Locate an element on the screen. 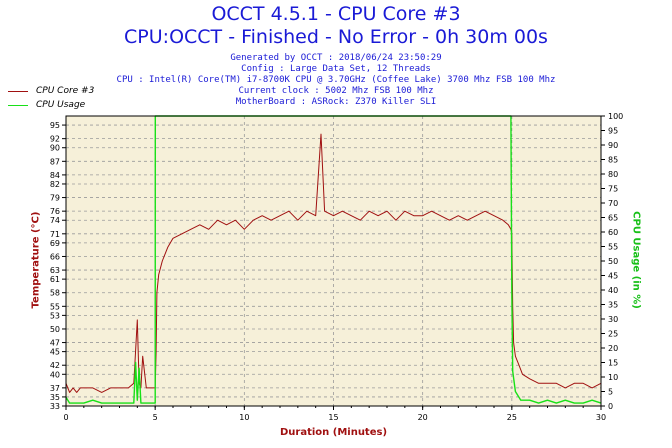  y-tick-label: 47 is located at coordinates (55, 343).